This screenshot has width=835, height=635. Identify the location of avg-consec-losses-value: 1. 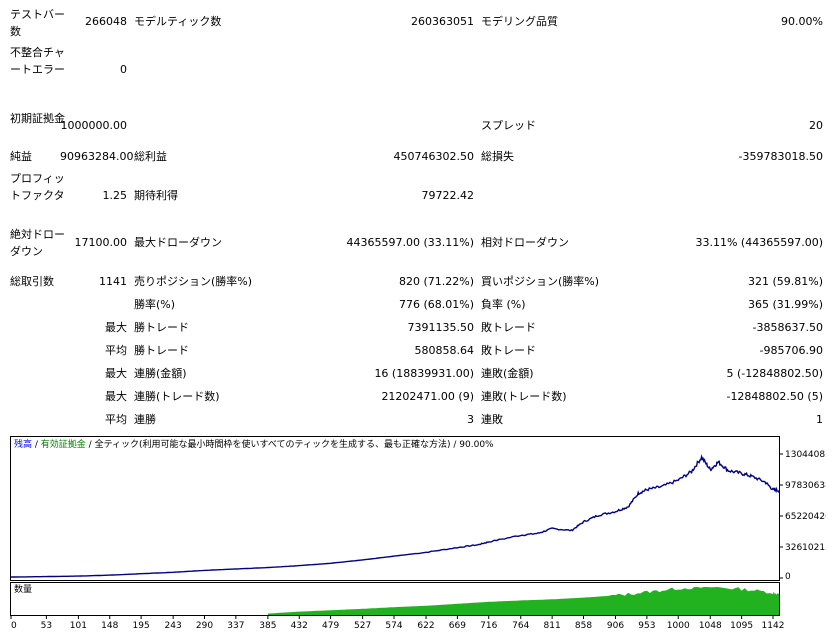
(819, 419).